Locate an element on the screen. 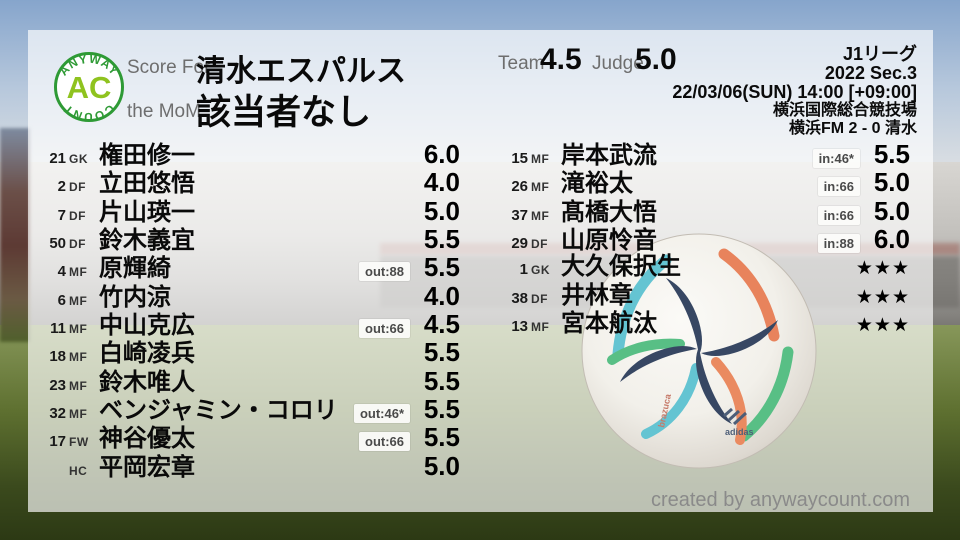  player-name: 井林章 is located at coordinates (597, 295).